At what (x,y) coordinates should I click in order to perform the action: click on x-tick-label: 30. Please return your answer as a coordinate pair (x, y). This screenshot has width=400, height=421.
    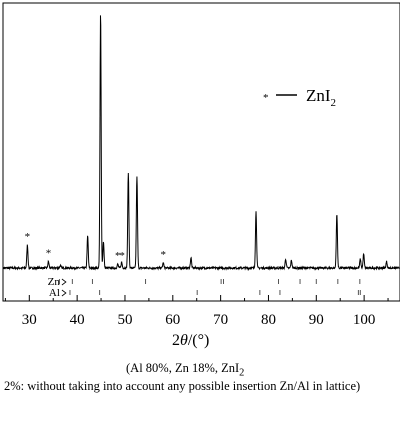
    Looking at the image, I should click on (29, 320).